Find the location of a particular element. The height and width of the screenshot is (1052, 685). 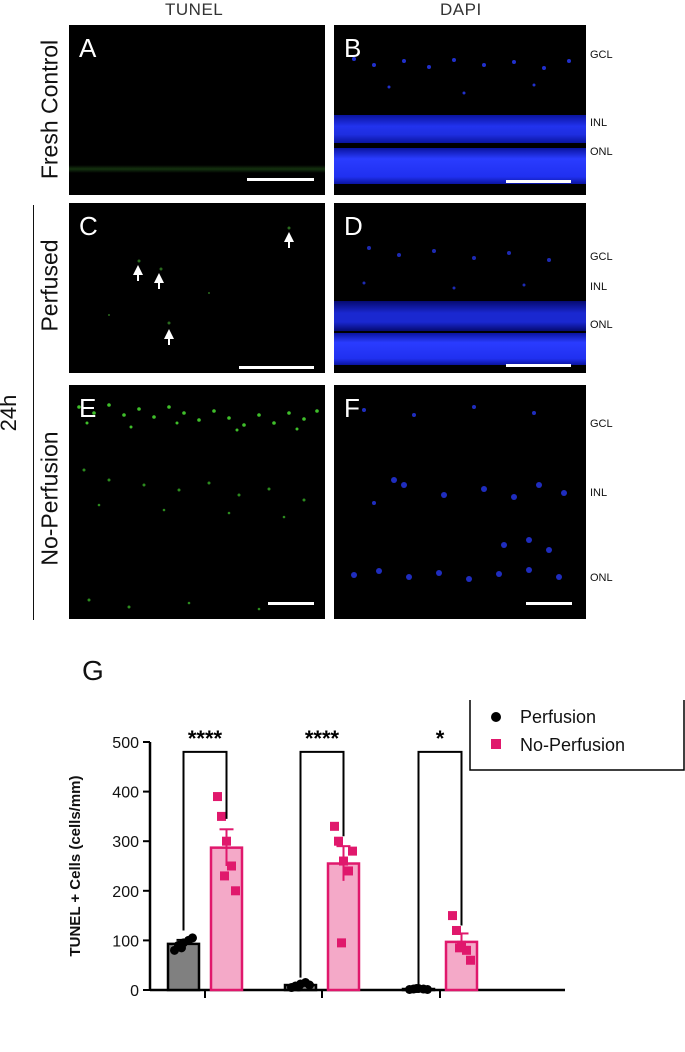

row-label-perfused: Perfused is located at coordinates (49, 285).